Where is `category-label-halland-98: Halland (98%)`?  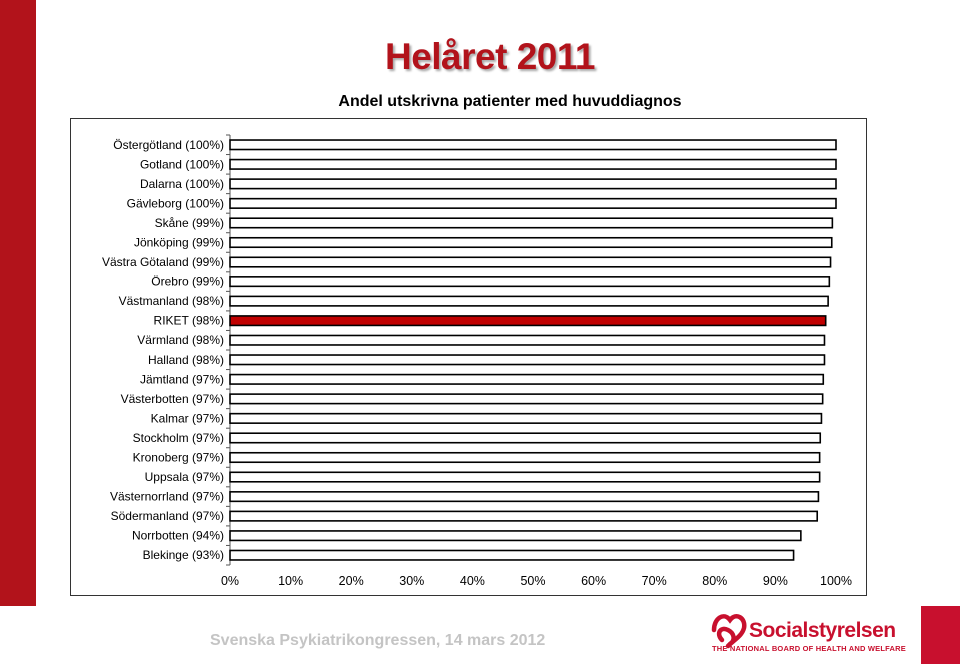
category-label-halland-98: Halland (98%) is located at coordinates (186, 360).